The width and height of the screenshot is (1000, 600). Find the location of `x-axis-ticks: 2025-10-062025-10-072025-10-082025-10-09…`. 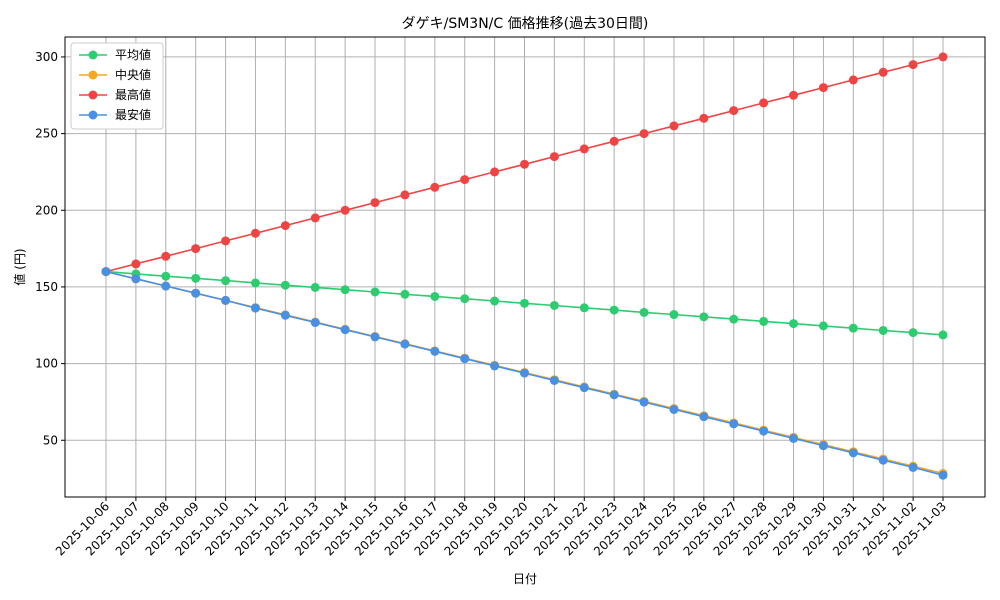

x-axis-ticks: 2025-10-062025-10-072025-10-082025-10-09… is located at coordinates (501, 527).